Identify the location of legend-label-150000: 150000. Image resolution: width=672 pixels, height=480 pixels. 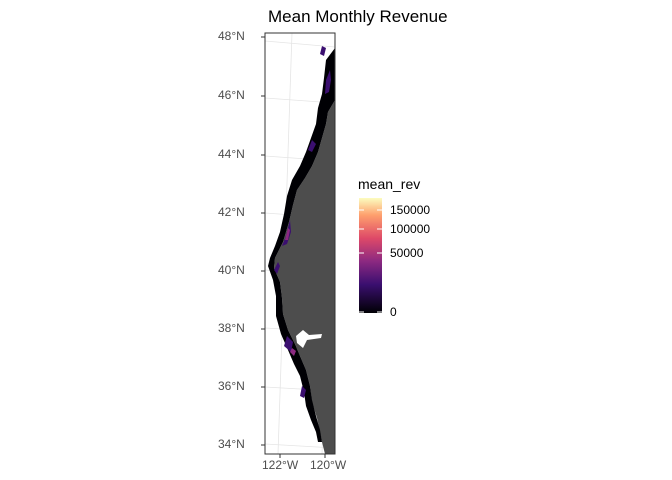
(410, 210).